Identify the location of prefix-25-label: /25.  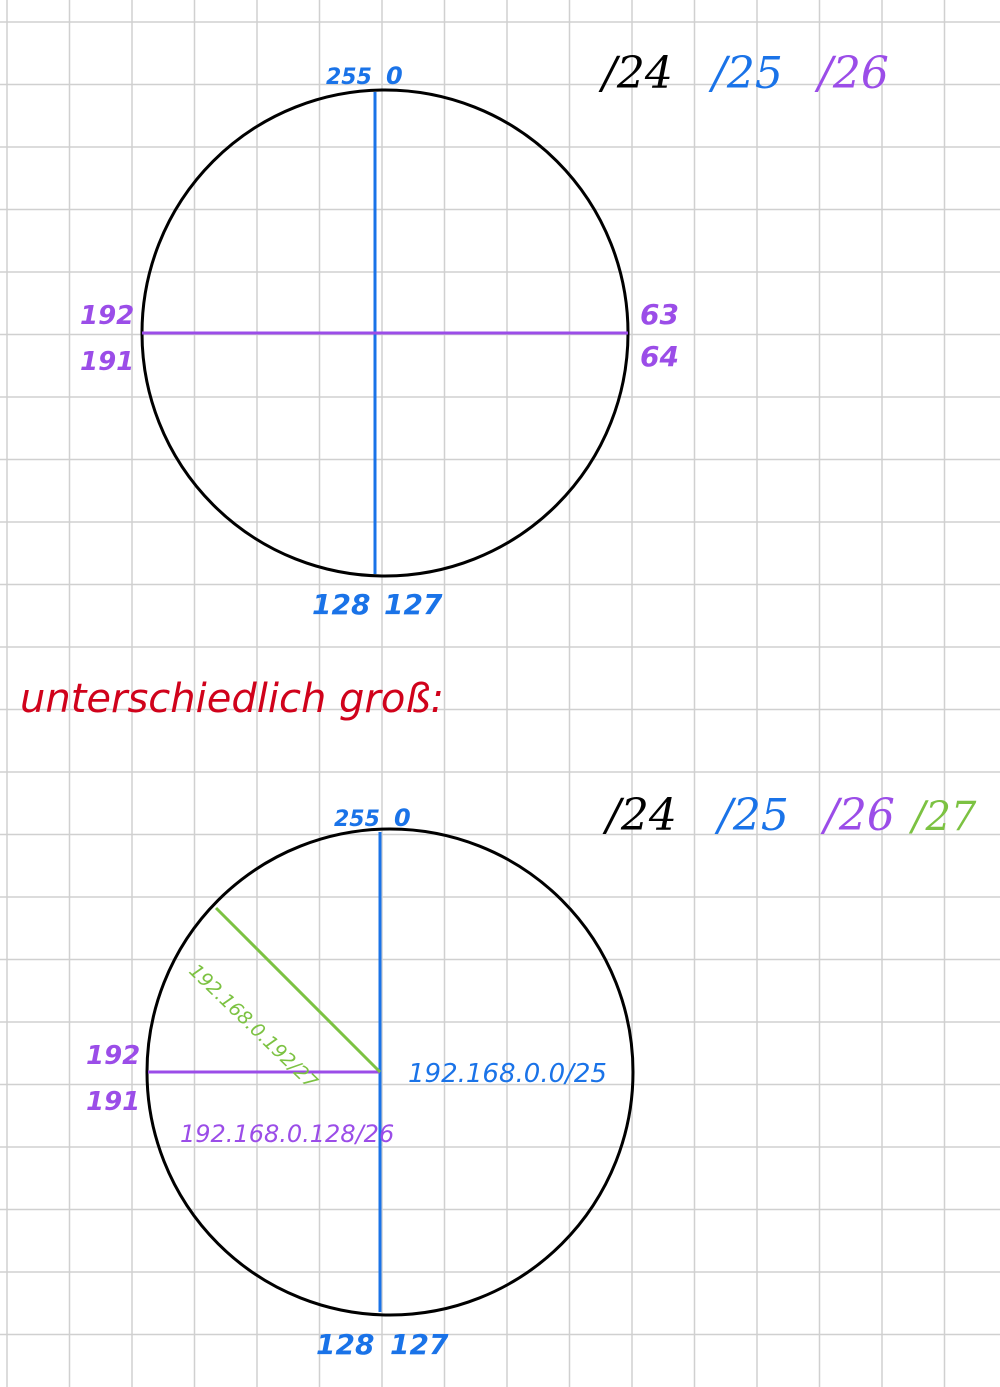
(745, 73).